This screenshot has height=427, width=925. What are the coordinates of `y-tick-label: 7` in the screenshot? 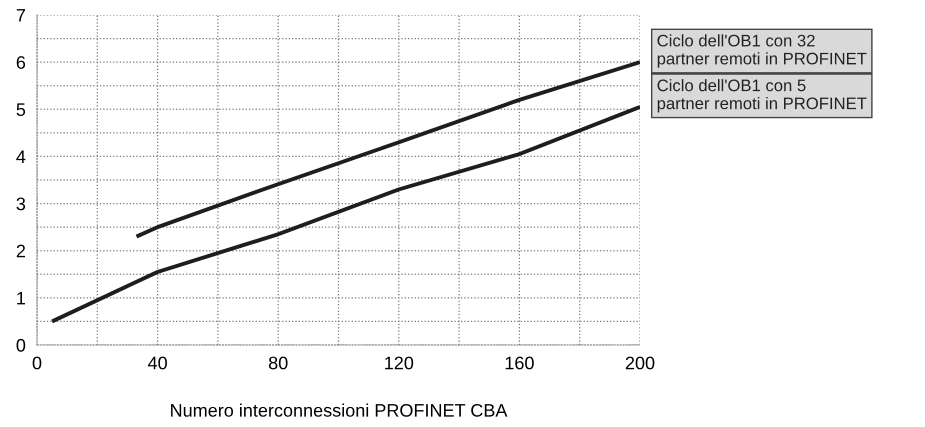 It's located at (20, 15).